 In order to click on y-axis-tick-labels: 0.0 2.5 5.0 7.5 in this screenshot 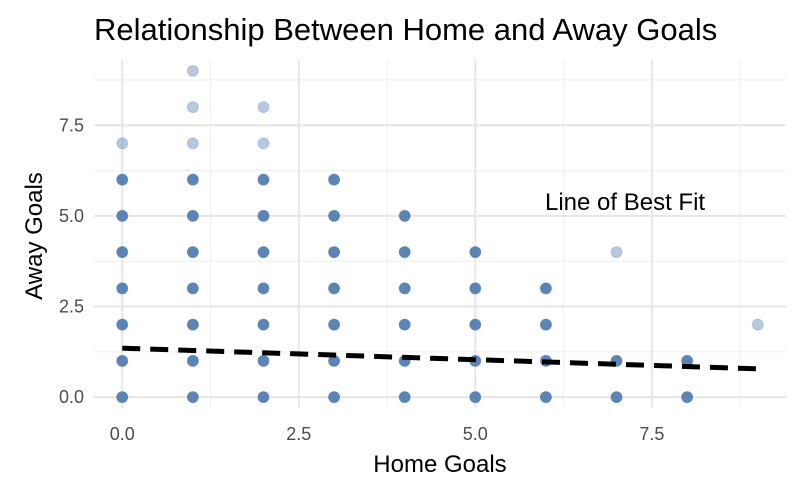, I will do `click(71, 261)`.